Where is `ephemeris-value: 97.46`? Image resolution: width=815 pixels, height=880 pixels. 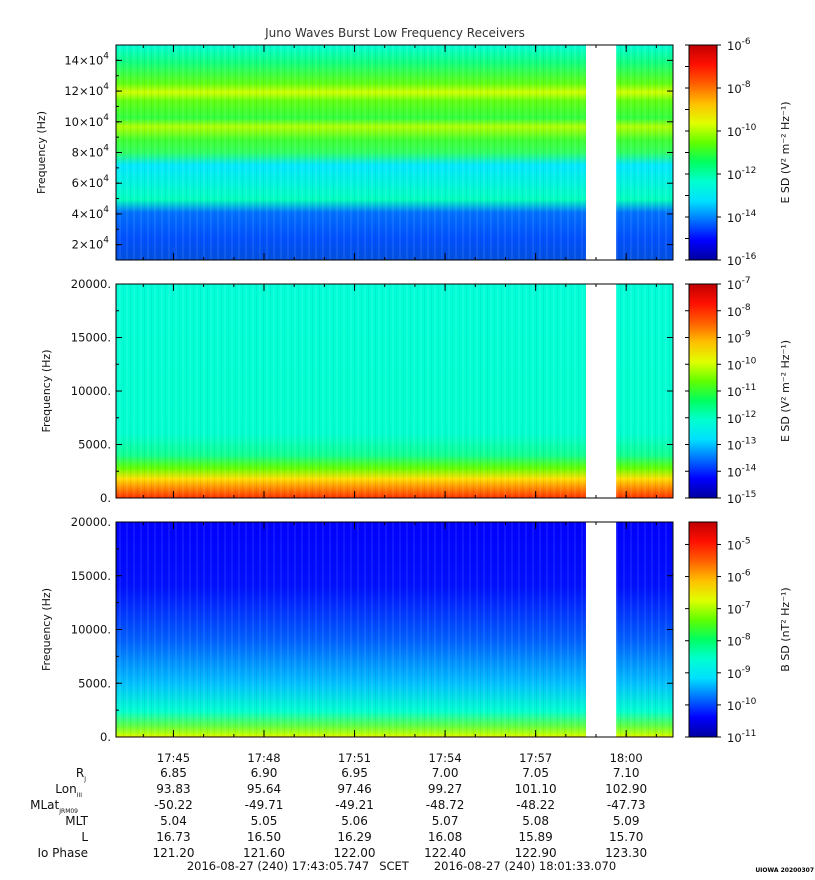 ephemeris-value: 97.46 is located at coordinates (354, 789).